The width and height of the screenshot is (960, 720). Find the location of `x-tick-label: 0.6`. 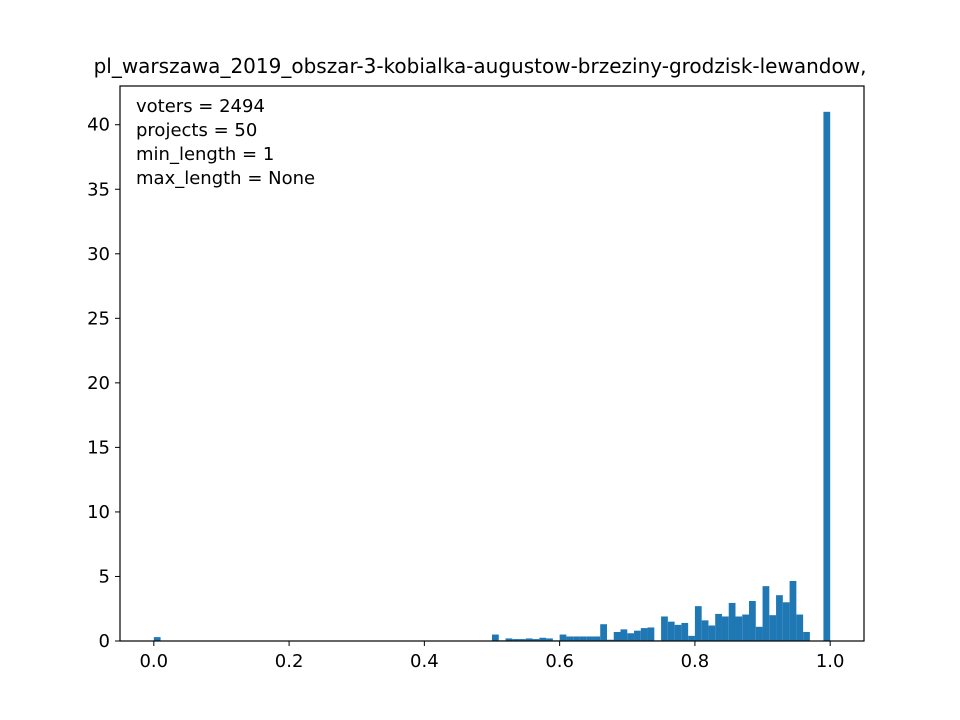

x-tick-label: 0.6 is located at coordinates (559, 661).